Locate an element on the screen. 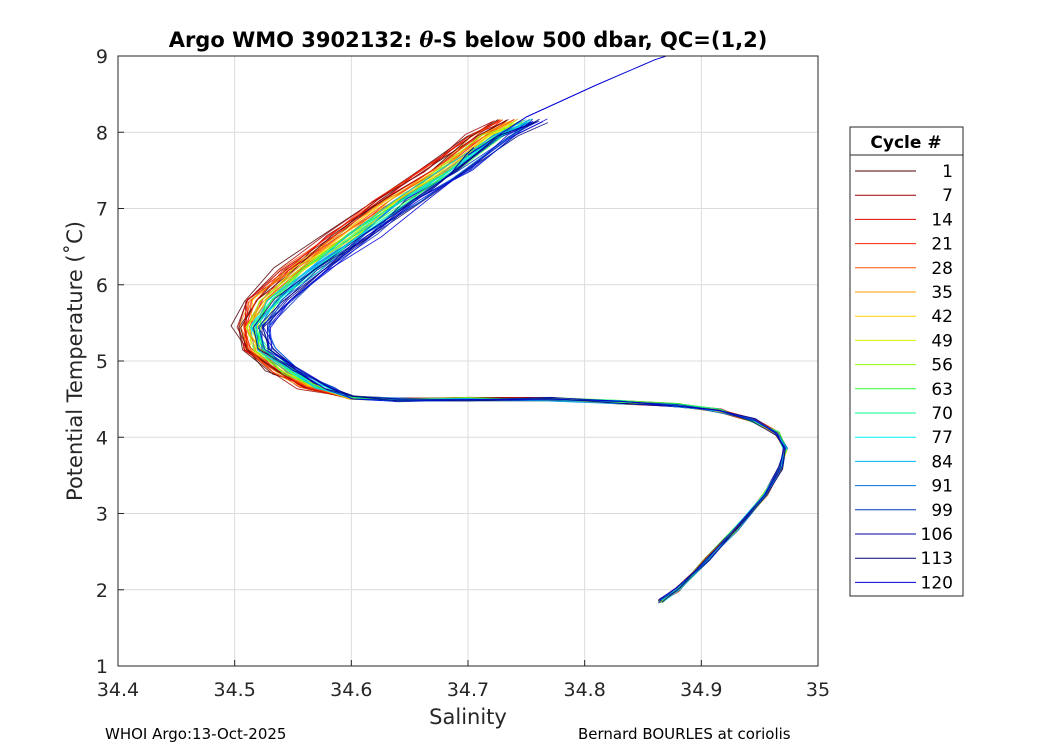 The image size is (1050, 750). y-tick-label: 7 is located at coordinates (102, 210).